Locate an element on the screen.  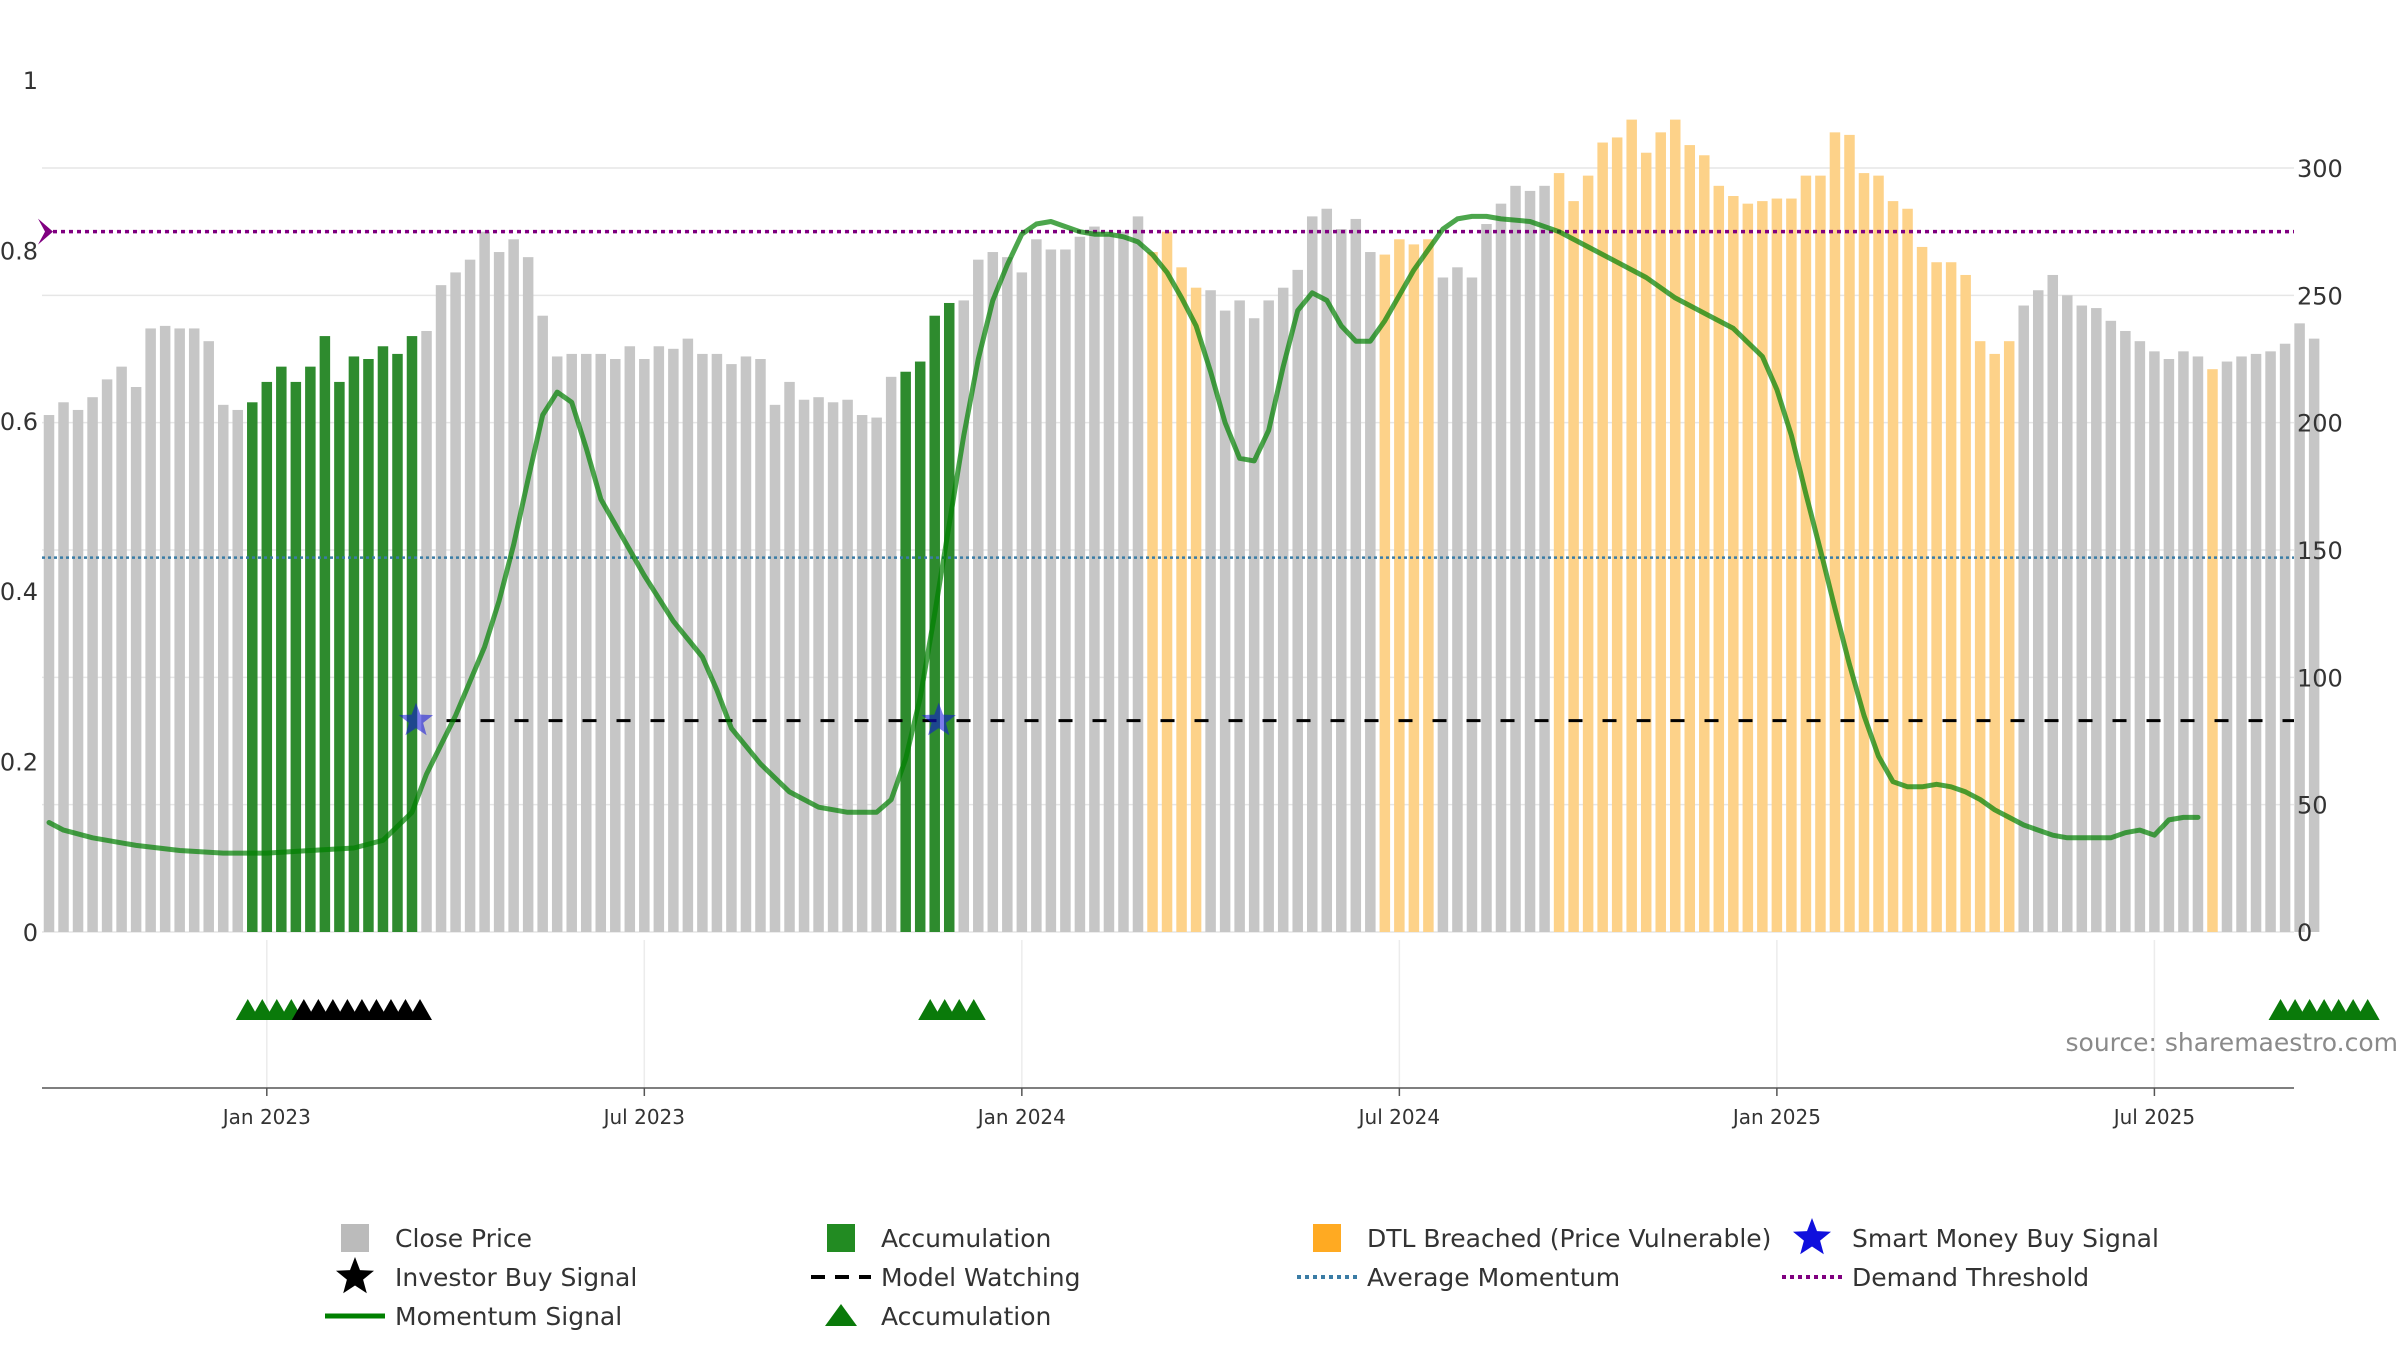
legend-item: Average Momentum is located at coordinates (1458, 1277).